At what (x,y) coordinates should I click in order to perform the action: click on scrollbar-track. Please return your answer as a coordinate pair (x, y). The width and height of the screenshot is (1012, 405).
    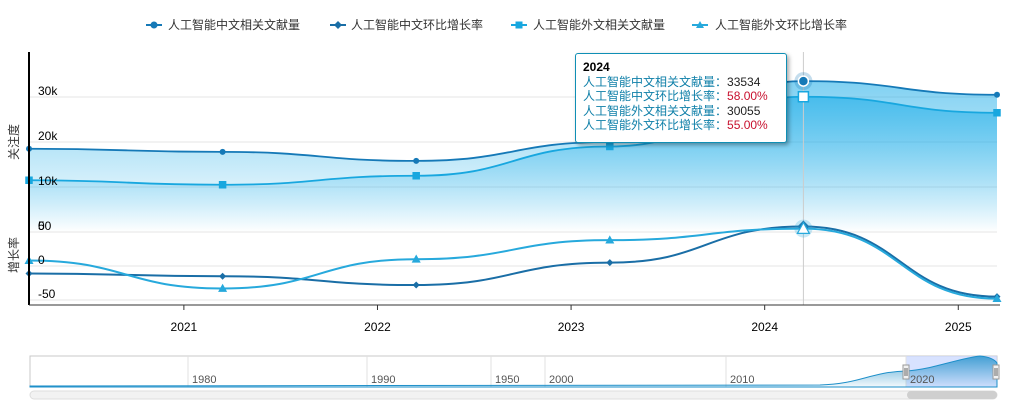
    Looking at the image, I should click on (513, 395).